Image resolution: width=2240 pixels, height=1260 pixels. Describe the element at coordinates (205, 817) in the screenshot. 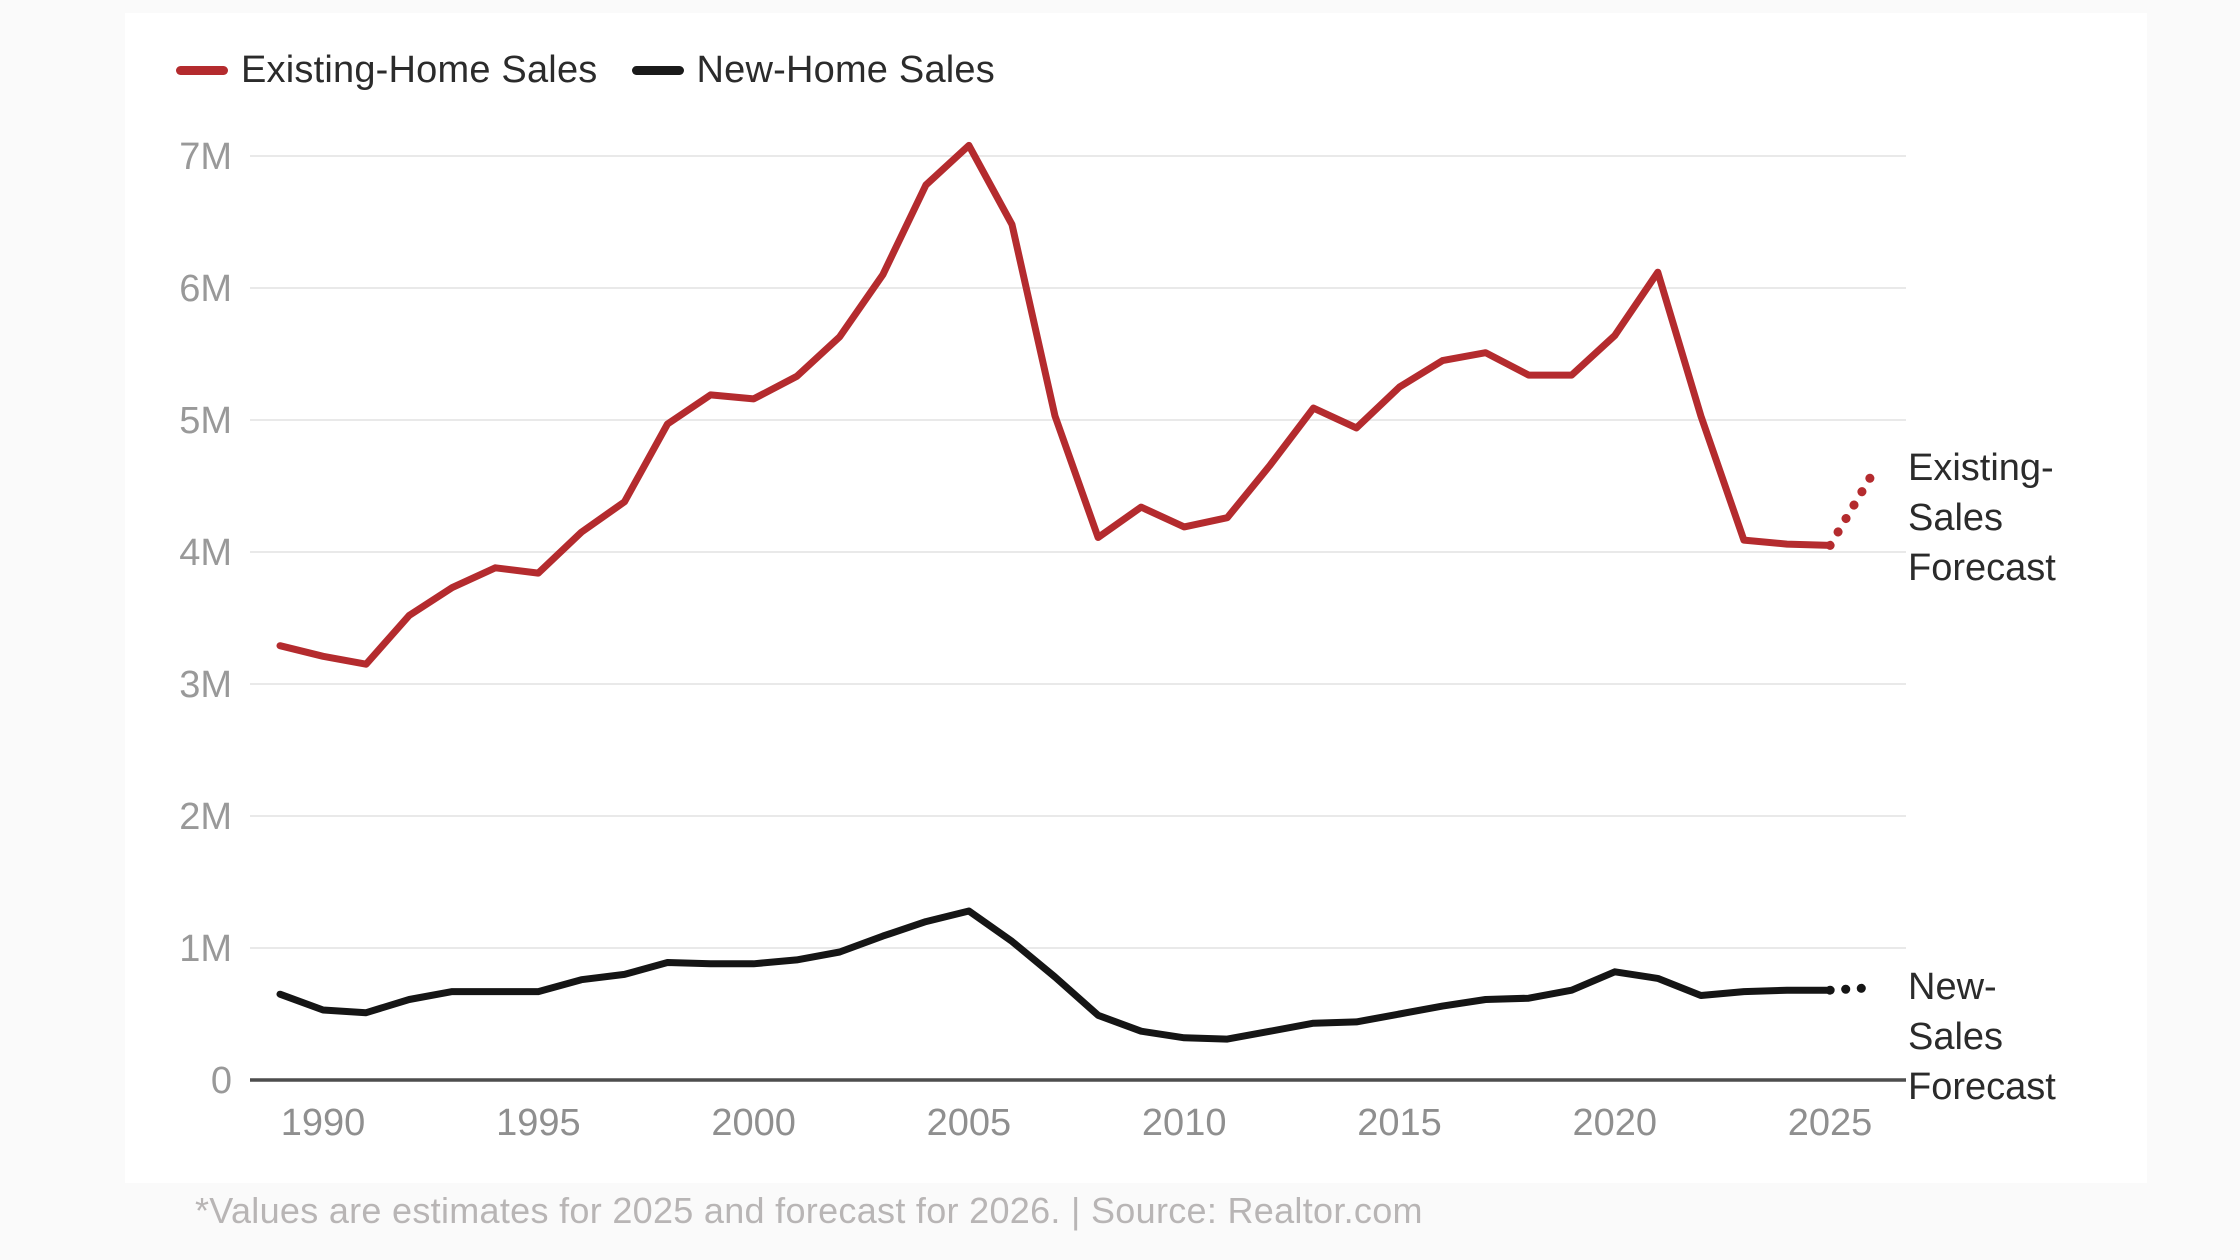

I see `y-tick-label-2M: 2M` at that location.